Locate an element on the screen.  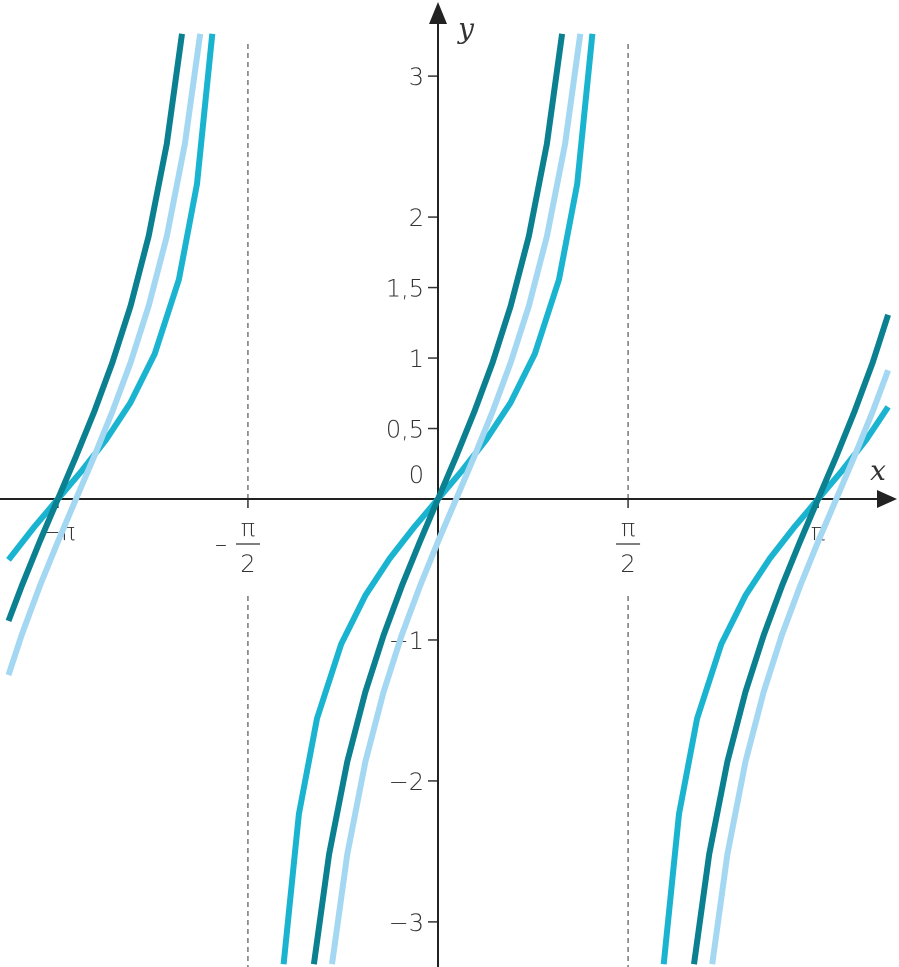
y-axis-label: y is located at coordinates (465, 28).